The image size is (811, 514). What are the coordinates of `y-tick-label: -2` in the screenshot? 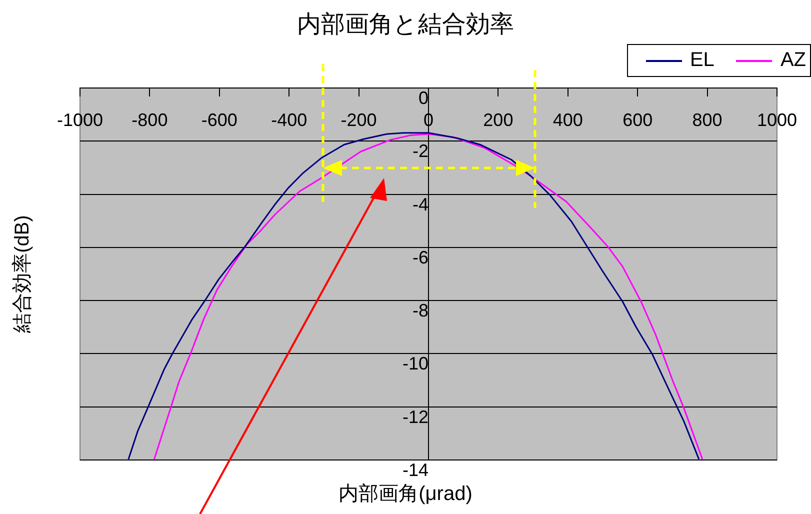 It's located at (420, 151).